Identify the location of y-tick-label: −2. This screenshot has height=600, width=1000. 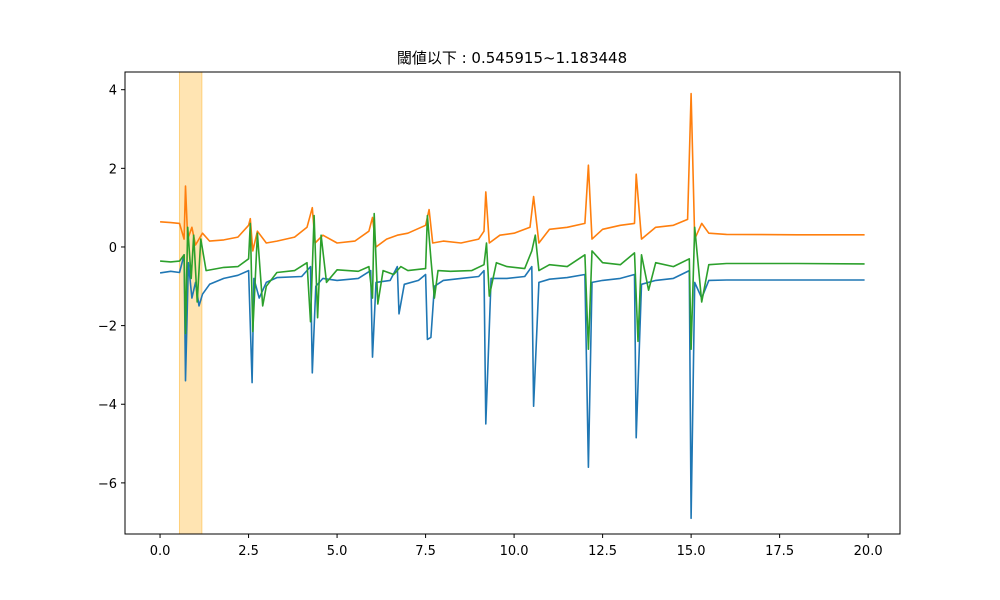
(107, 327).